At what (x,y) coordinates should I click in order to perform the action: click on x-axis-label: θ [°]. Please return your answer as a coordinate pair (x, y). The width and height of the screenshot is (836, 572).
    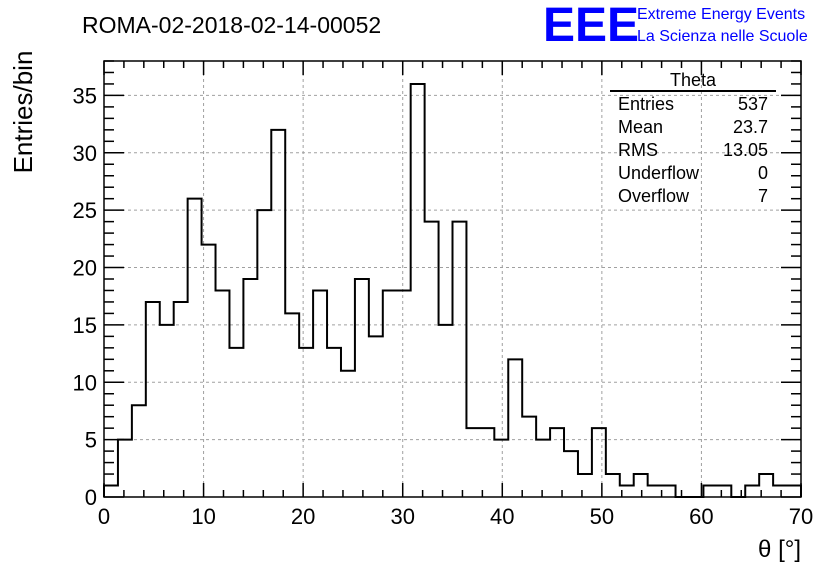
    Looking at the image, I should click on (779, 549).